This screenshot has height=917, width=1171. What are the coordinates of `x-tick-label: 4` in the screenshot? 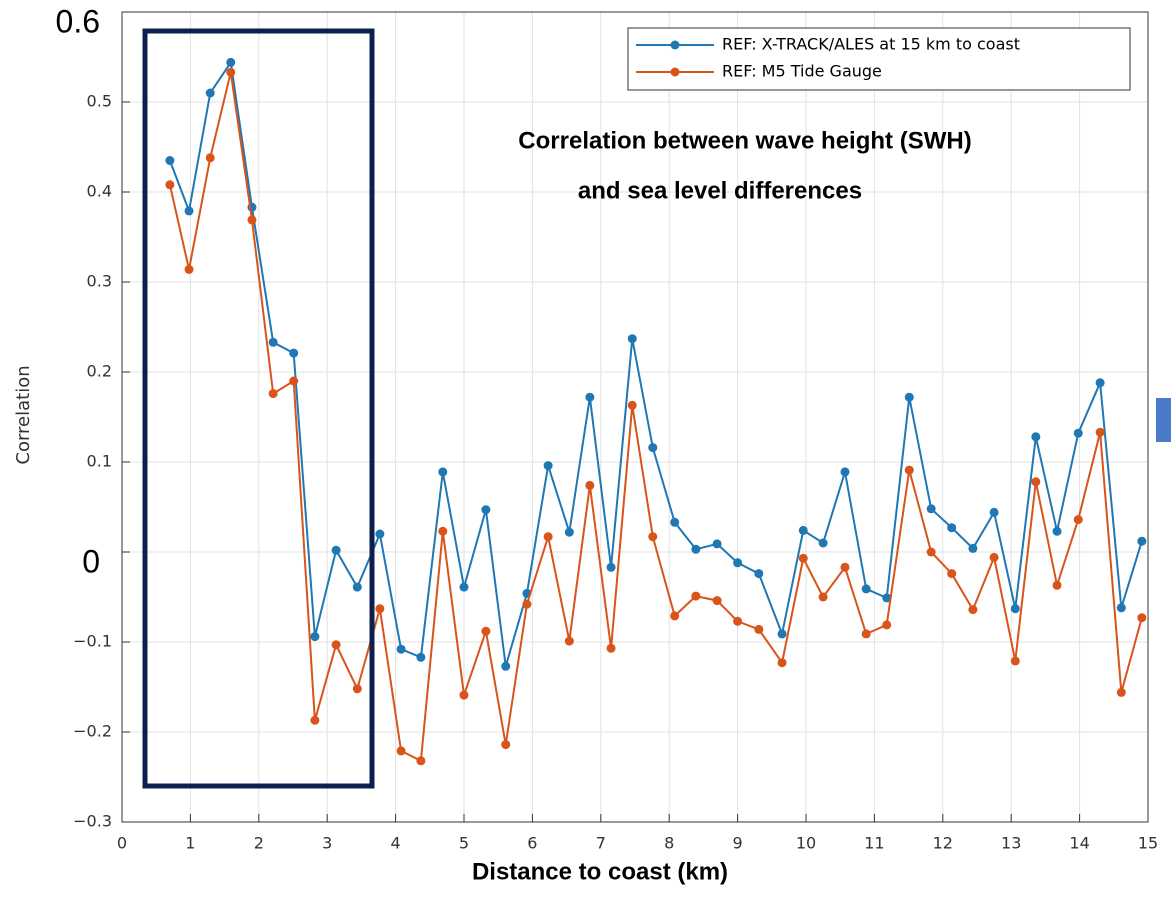 It's located at (396, 843).